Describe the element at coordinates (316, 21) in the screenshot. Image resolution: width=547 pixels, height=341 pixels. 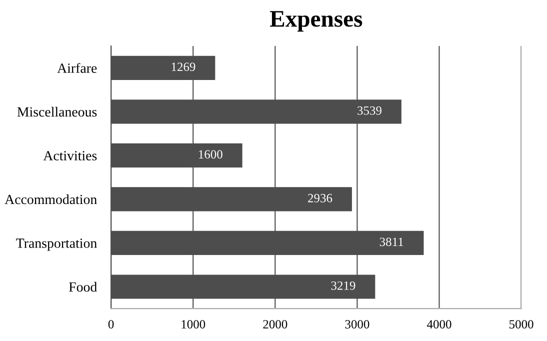
I see `chart-title: Expenses` at that location.